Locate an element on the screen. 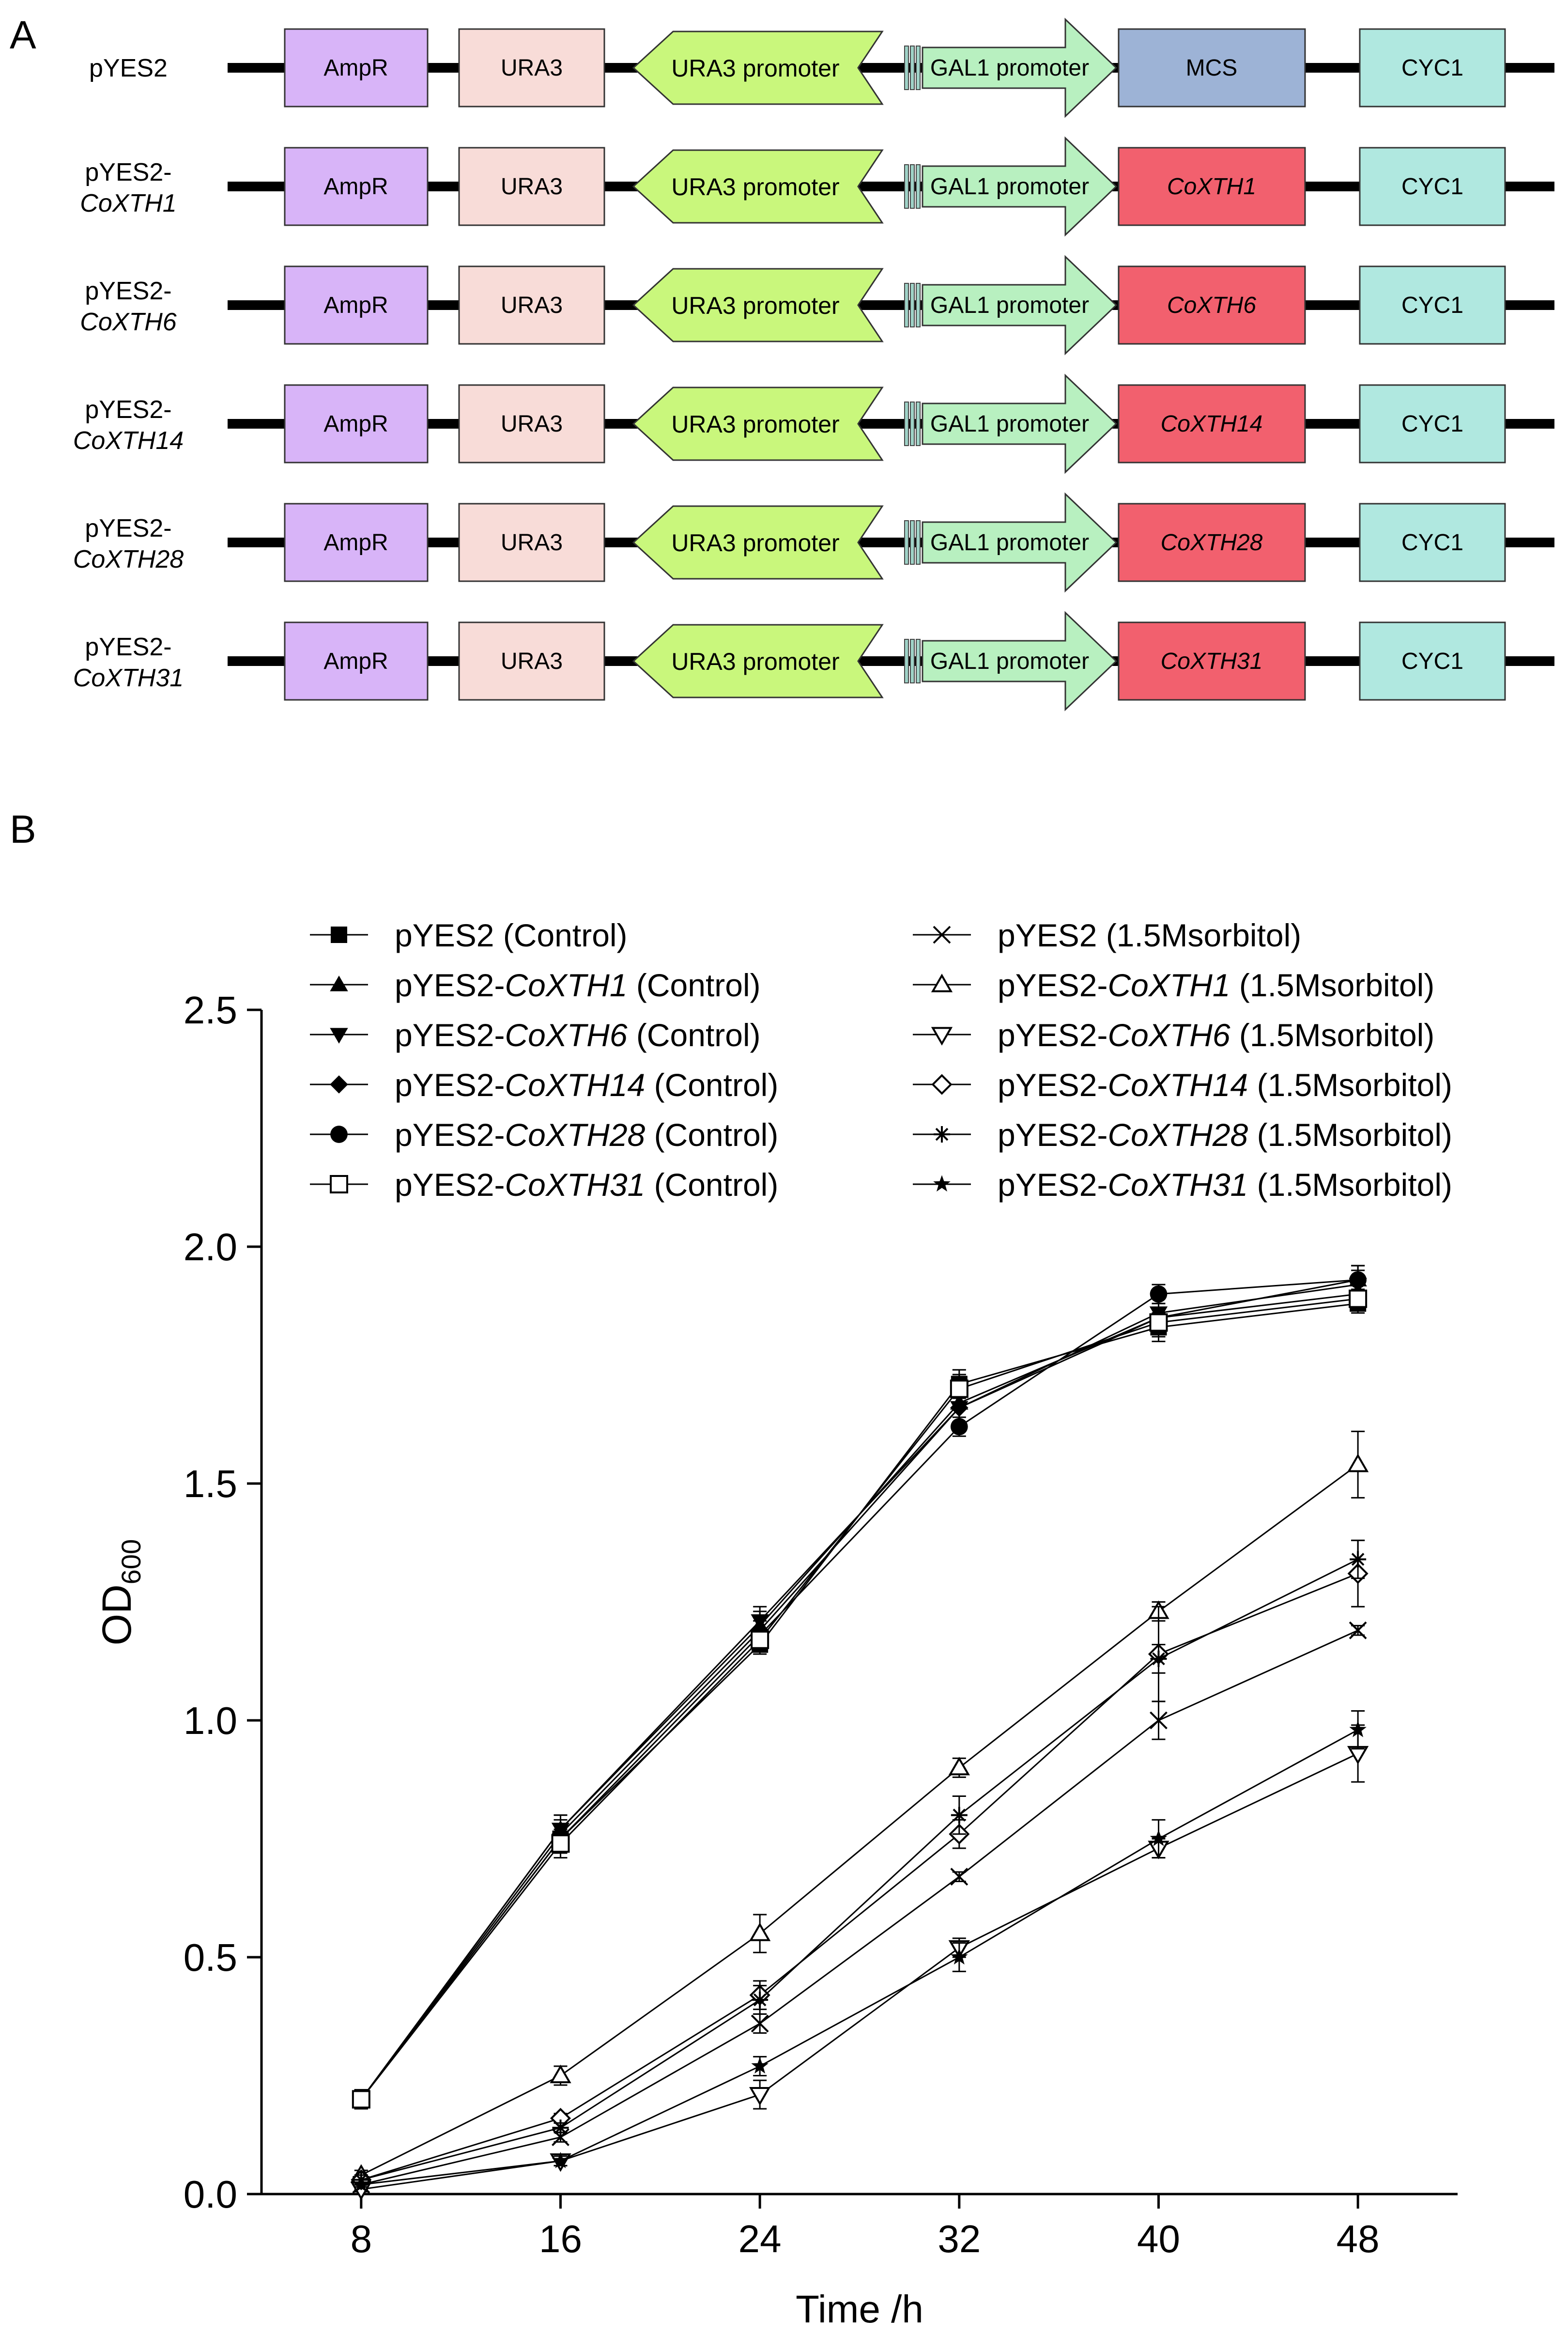 This screenshot has height=2335, width=1568. legend-entry: pYES2-CoXTH28 (1.5Msorbitol) is located at coordinates (1182, 1135).